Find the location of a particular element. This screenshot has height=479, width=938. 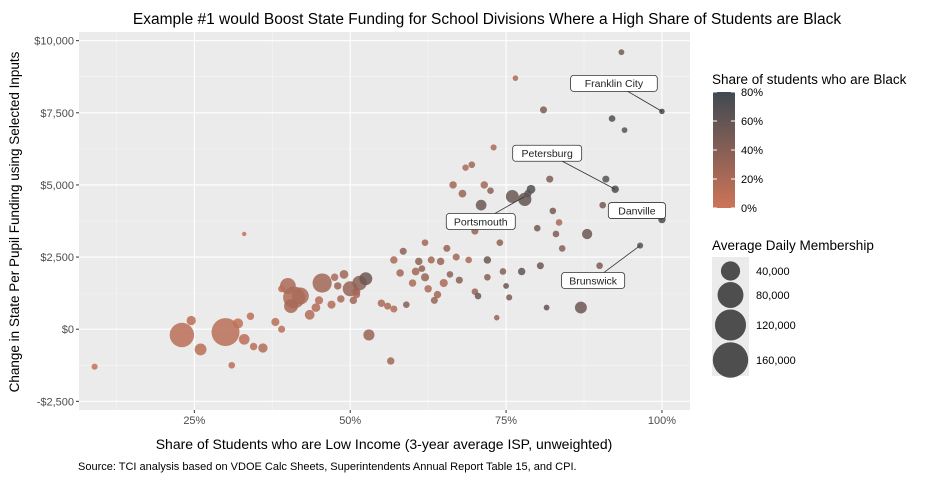

point-label: Petersburg is located at coordinates (547, 154).